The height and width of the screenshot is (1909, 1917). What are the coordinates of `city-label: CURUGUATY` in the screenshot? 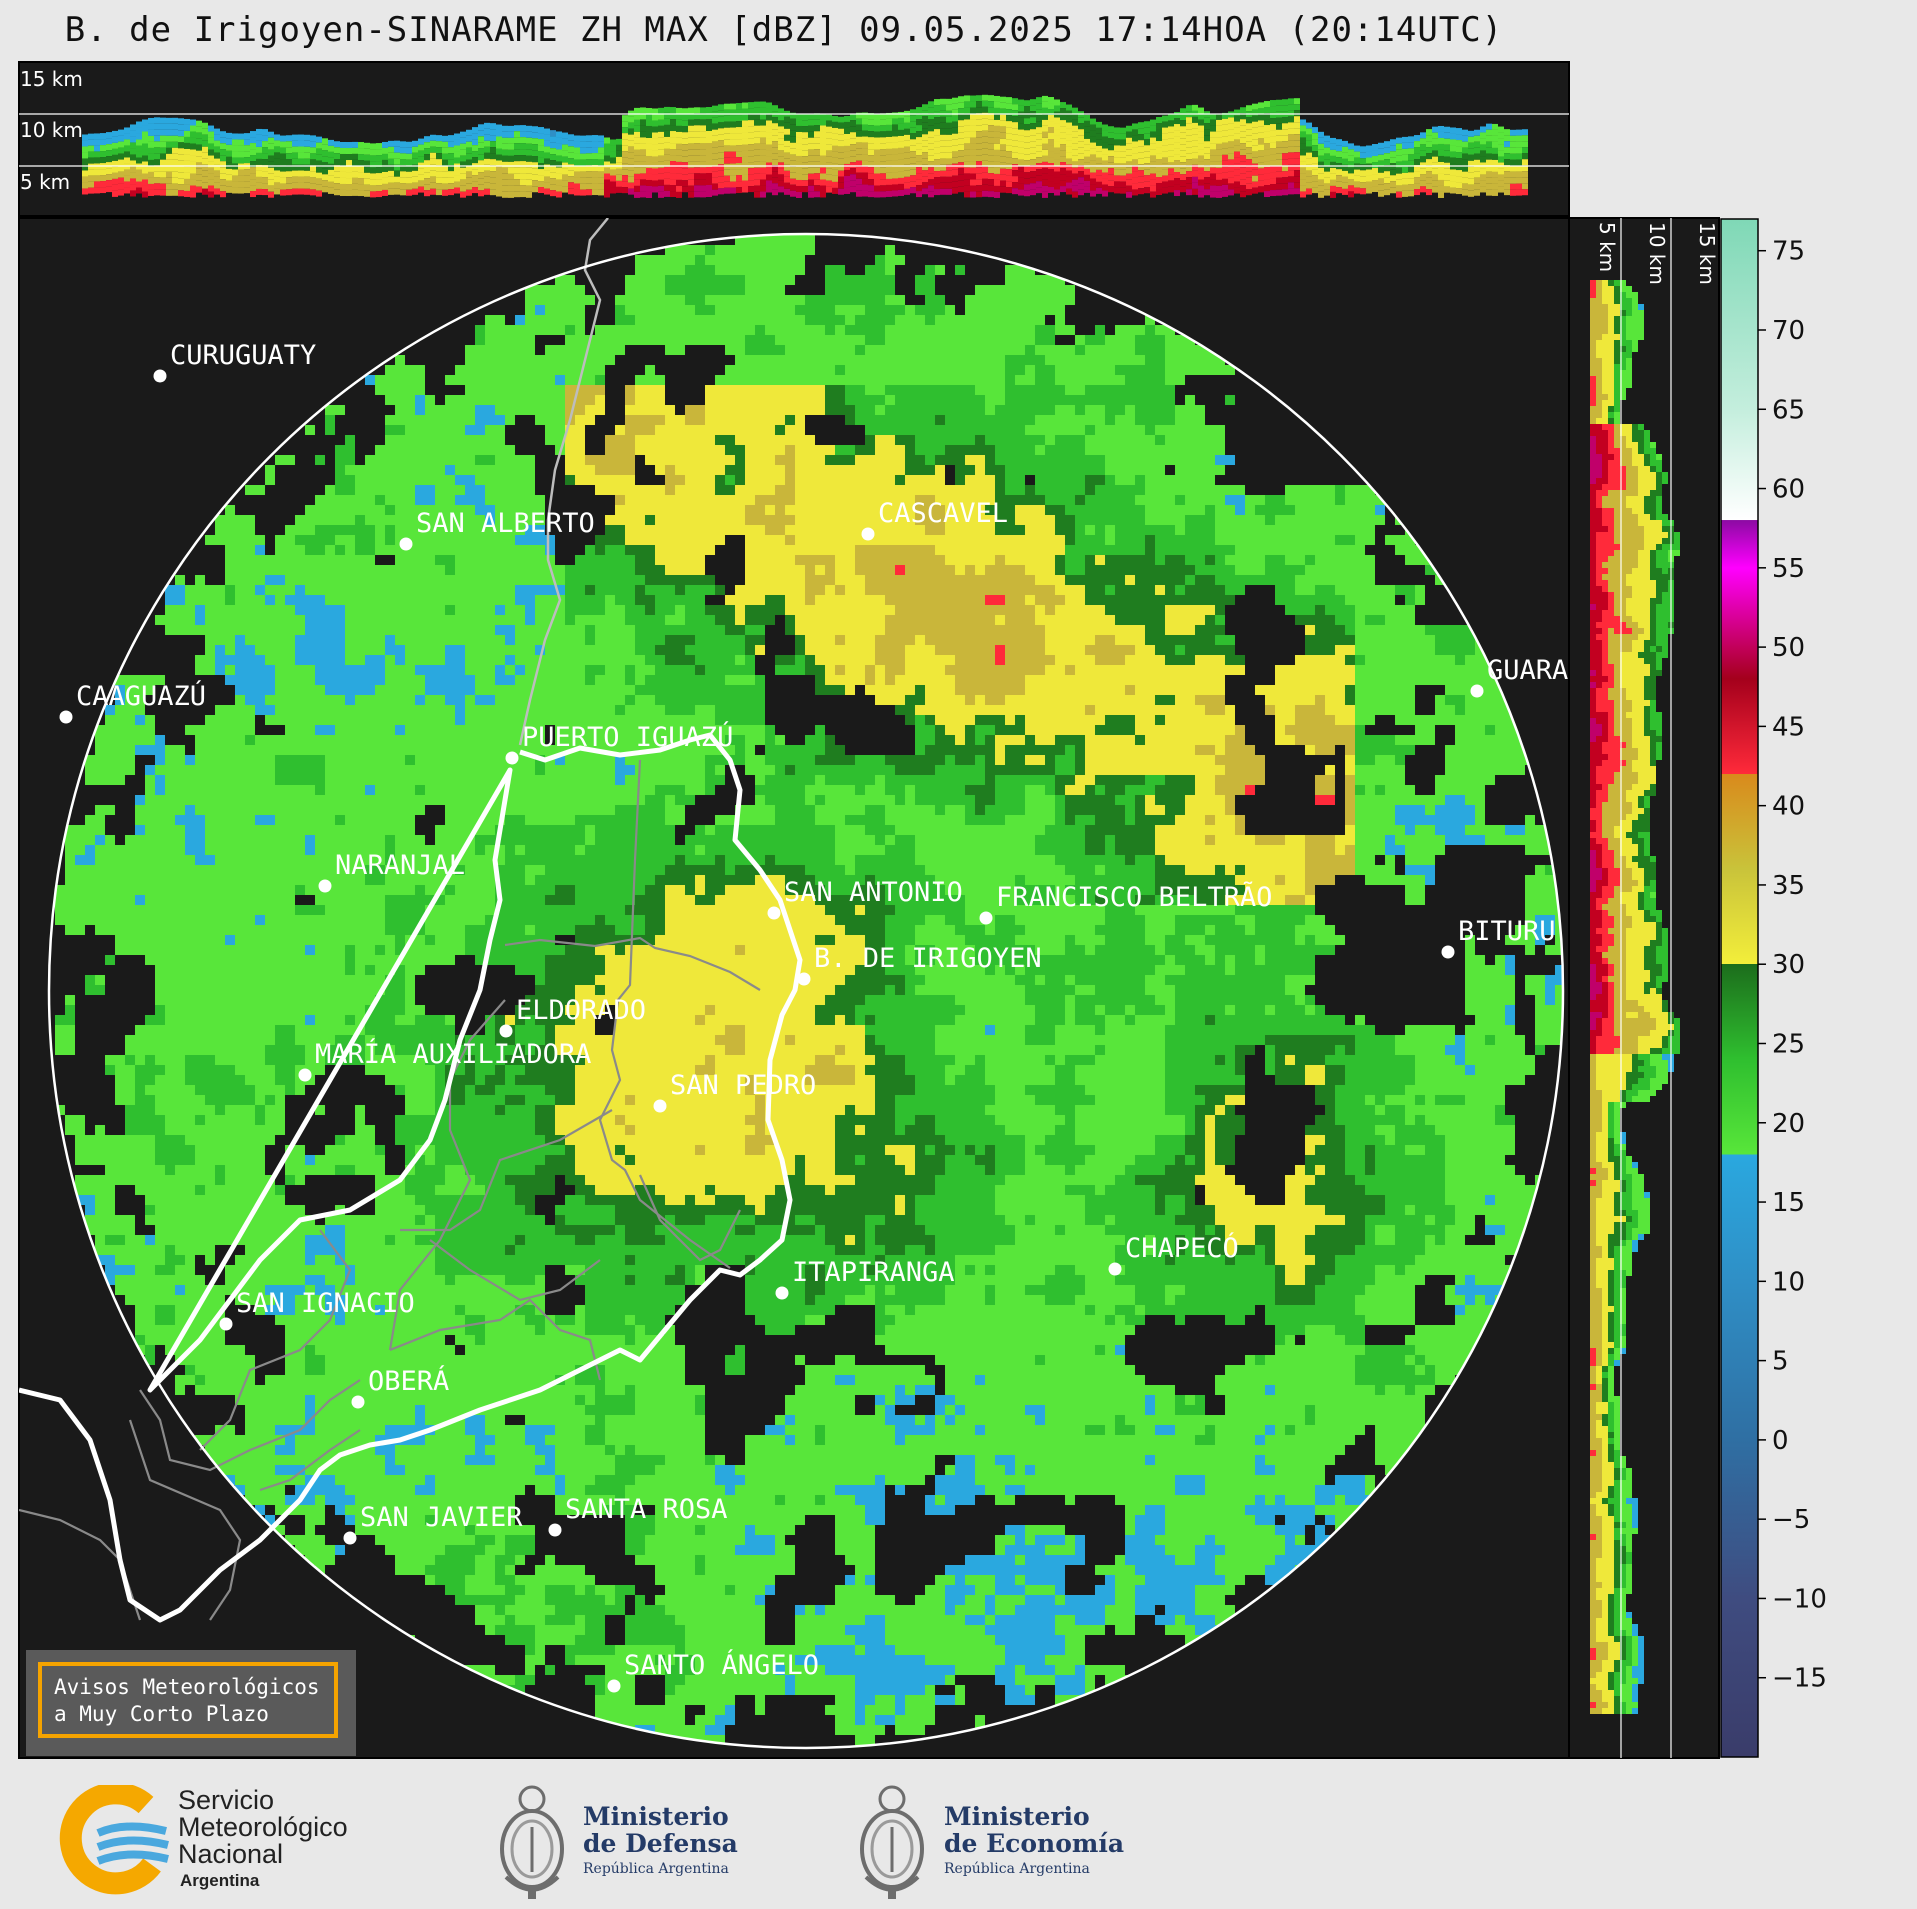 It's located at (243, 355).